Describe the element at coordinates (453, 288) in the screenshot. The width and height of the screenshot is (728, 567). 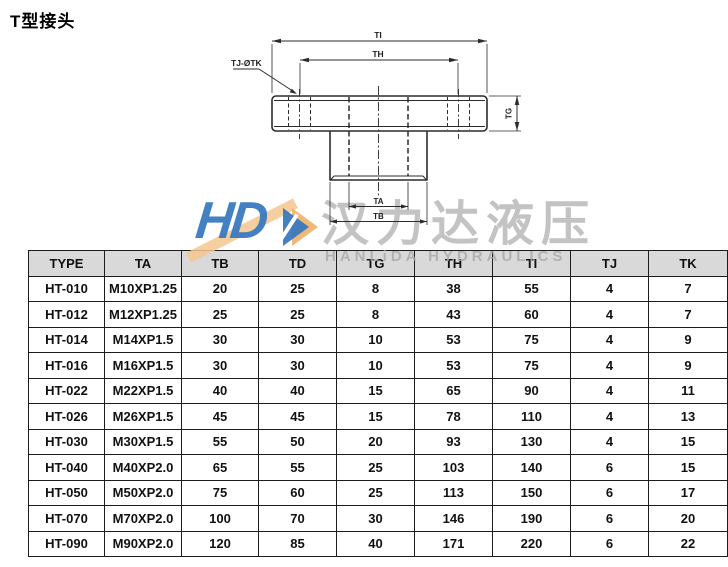
I see `value-cell: 38` at that location.